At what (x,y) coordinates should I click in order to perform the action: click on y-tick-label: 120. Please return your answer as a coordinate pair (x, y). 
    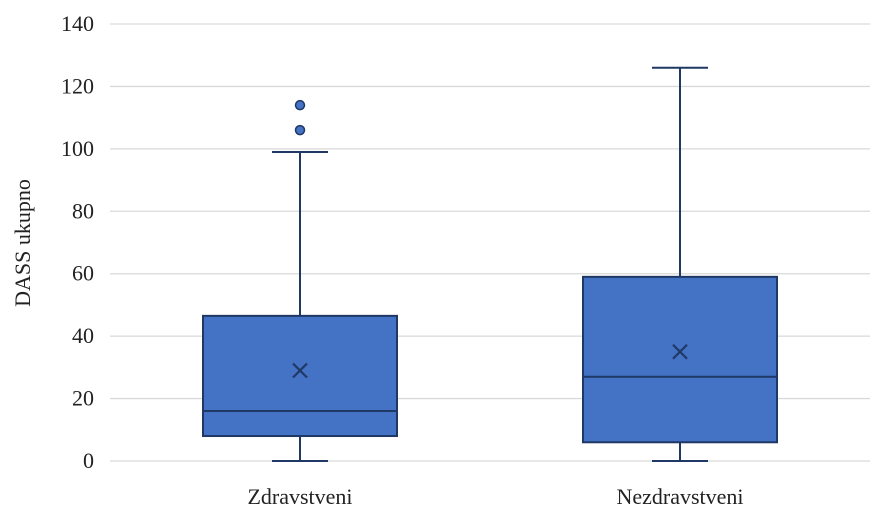
    Looking at the image, I should click on (77, 85).